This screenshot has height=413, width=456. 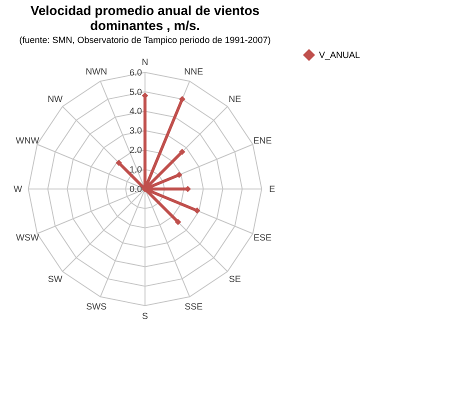 What do you see at coordinates (339, 55) in the screenshot?
I see `legend-label: V_ANUAL` at bounding box center [339, 55].